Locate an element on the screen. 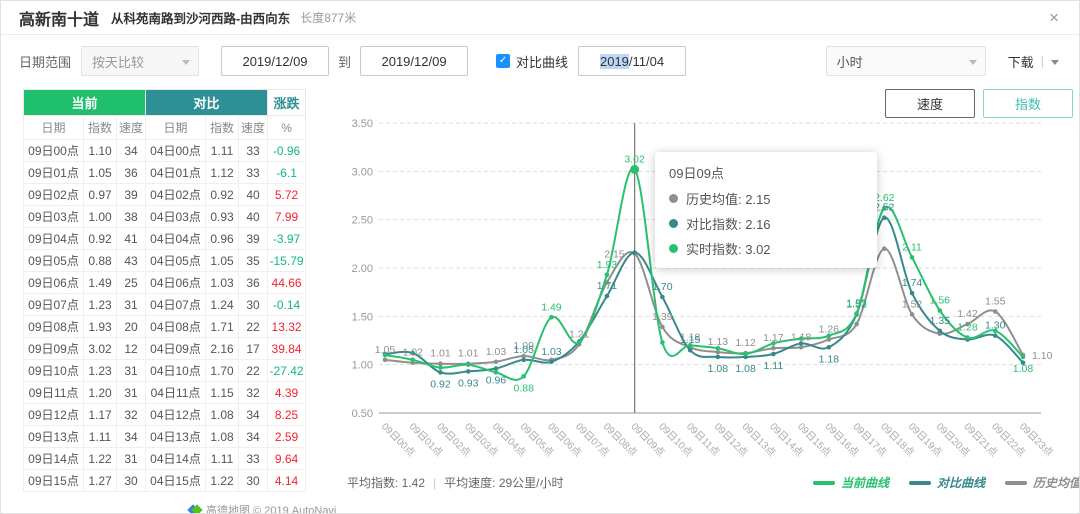  table-cell: 09日14点 is located at coordinates (53, 458).